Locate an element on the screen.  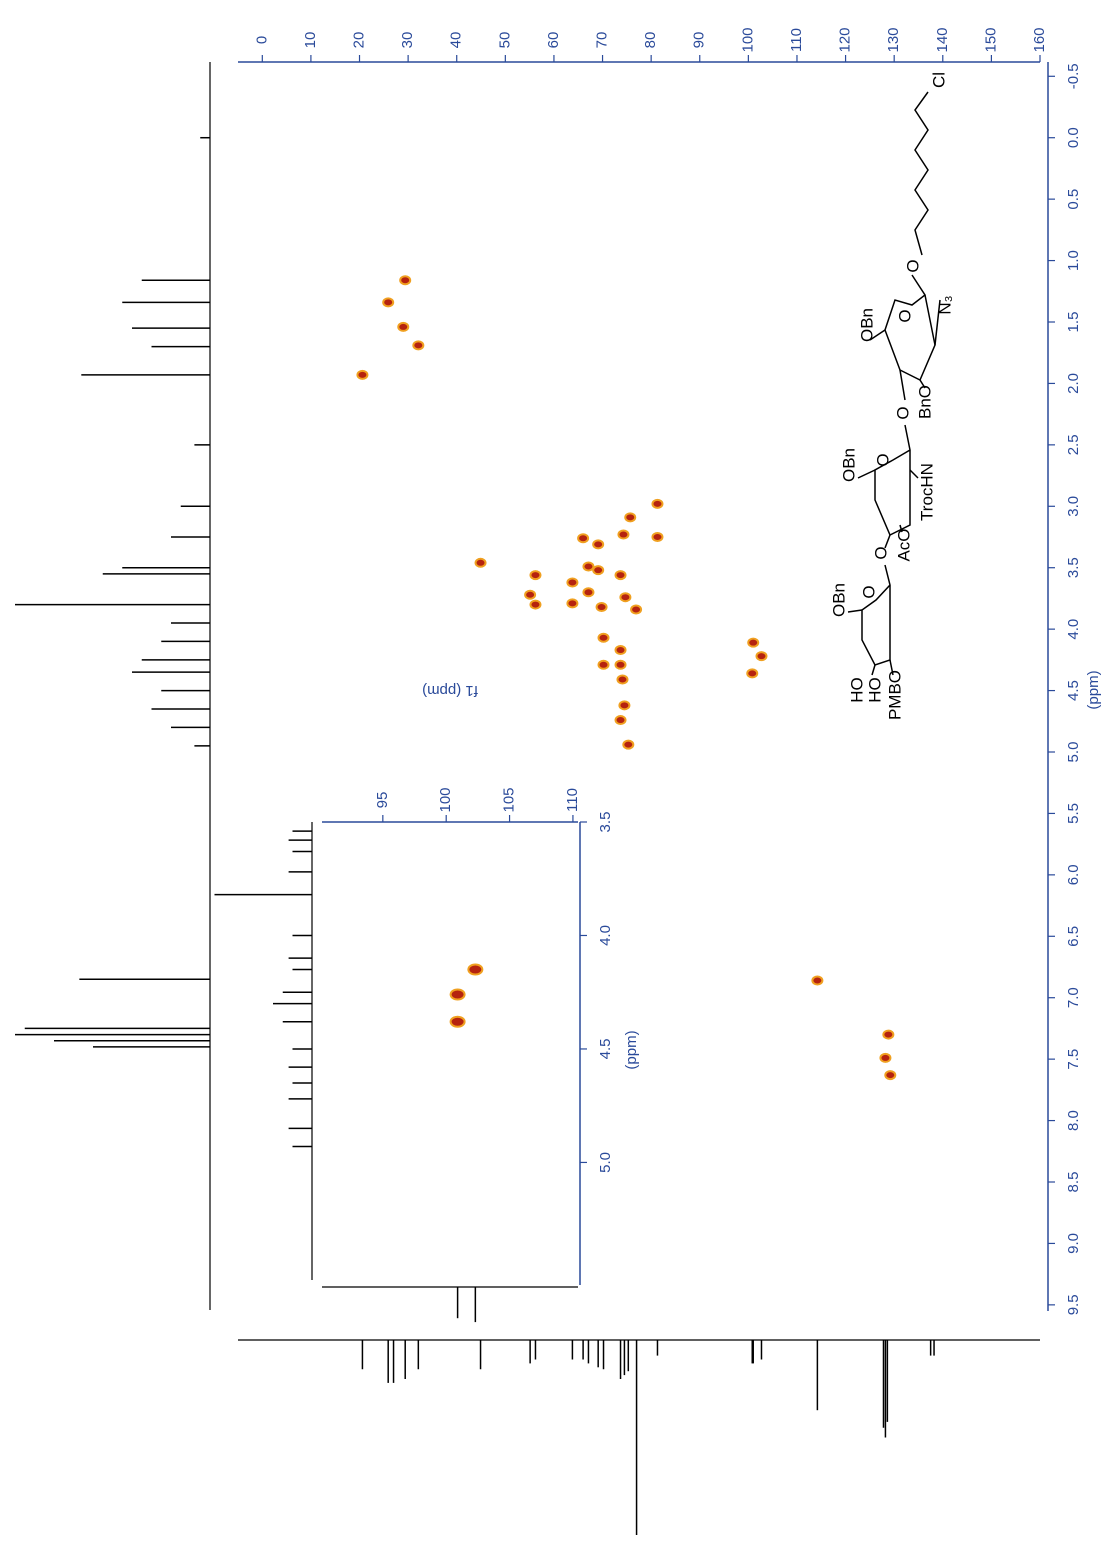
y-tick-label: 1.5 is located at coordinates (1073, 322).